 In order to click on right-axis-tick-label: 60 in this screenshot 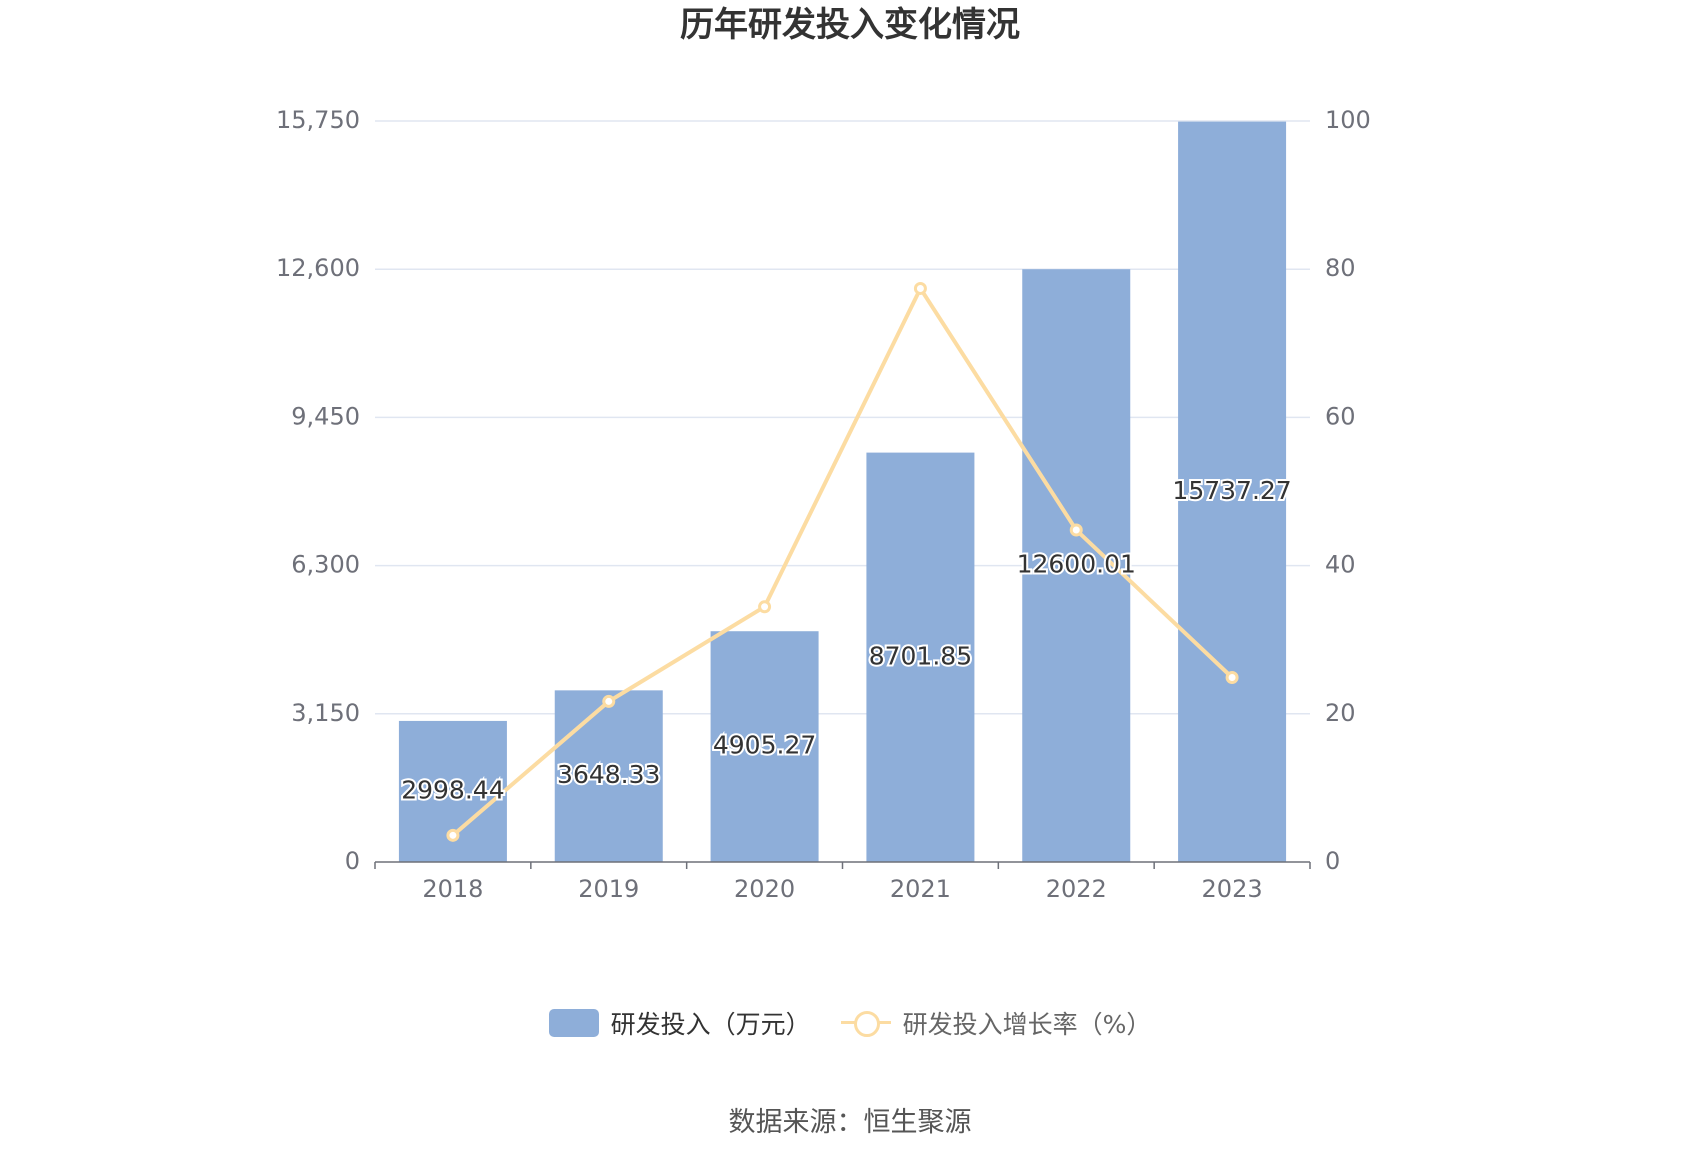, I will do `click(1340, 416)`.